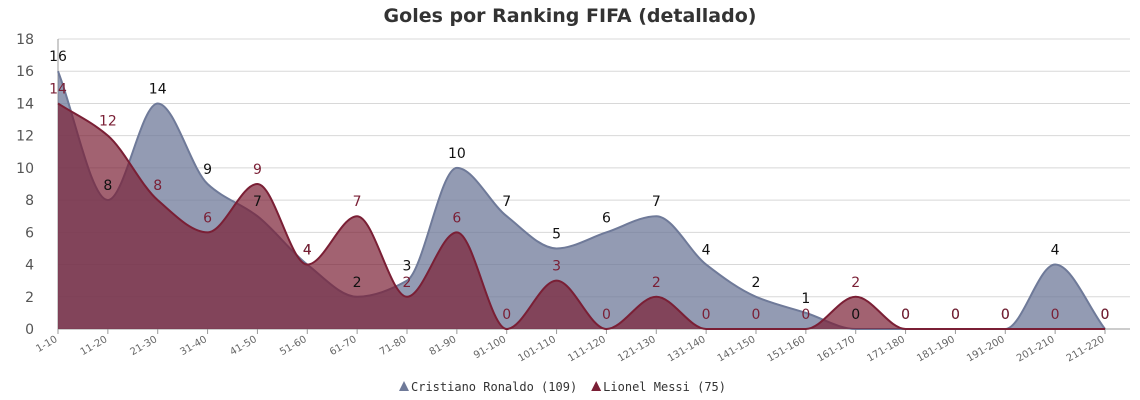 Image resolution: width=1140 pixels, height=400 pixels. I want to click on x-tick-label: 91-100, so click(490, 347).